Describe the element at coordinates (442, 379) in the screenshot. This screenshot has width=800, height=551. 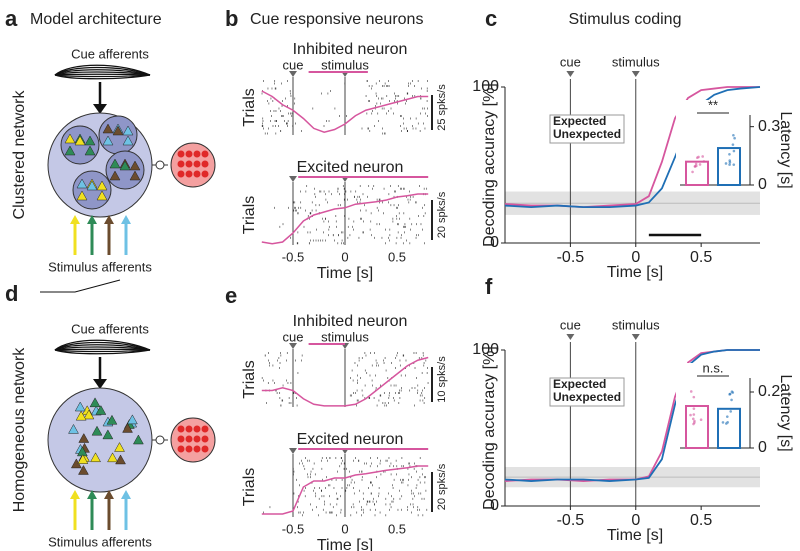
I see `scale-label: 10 spks/s` at that location.